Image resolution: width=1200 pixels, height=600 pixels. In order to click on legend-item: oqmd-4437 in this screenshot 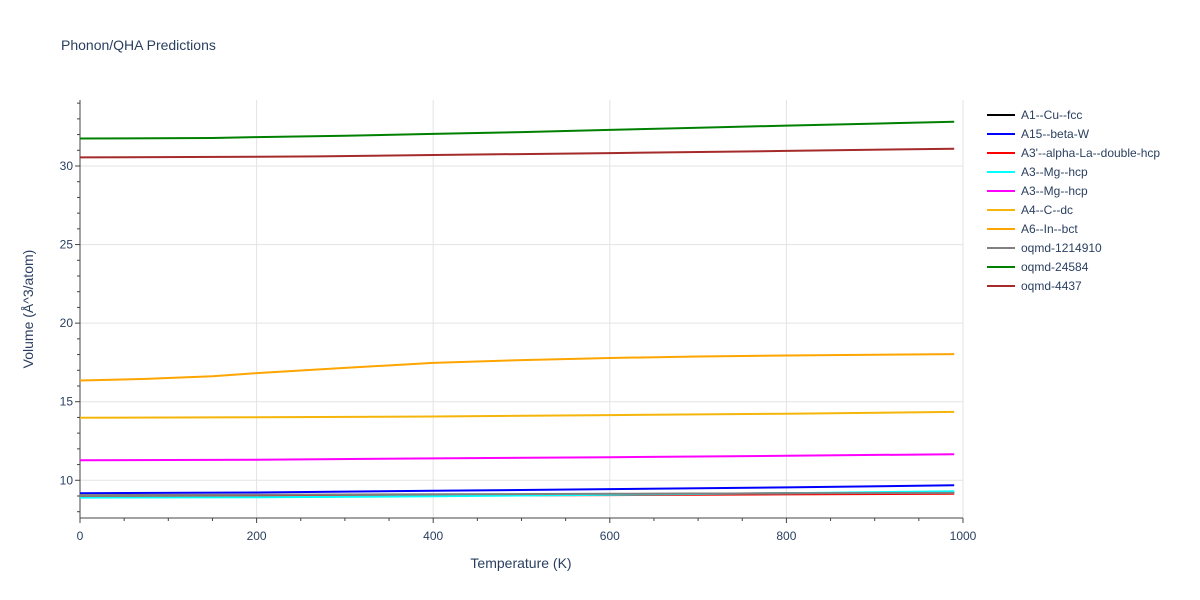, I will do `click(1034, 286)`.